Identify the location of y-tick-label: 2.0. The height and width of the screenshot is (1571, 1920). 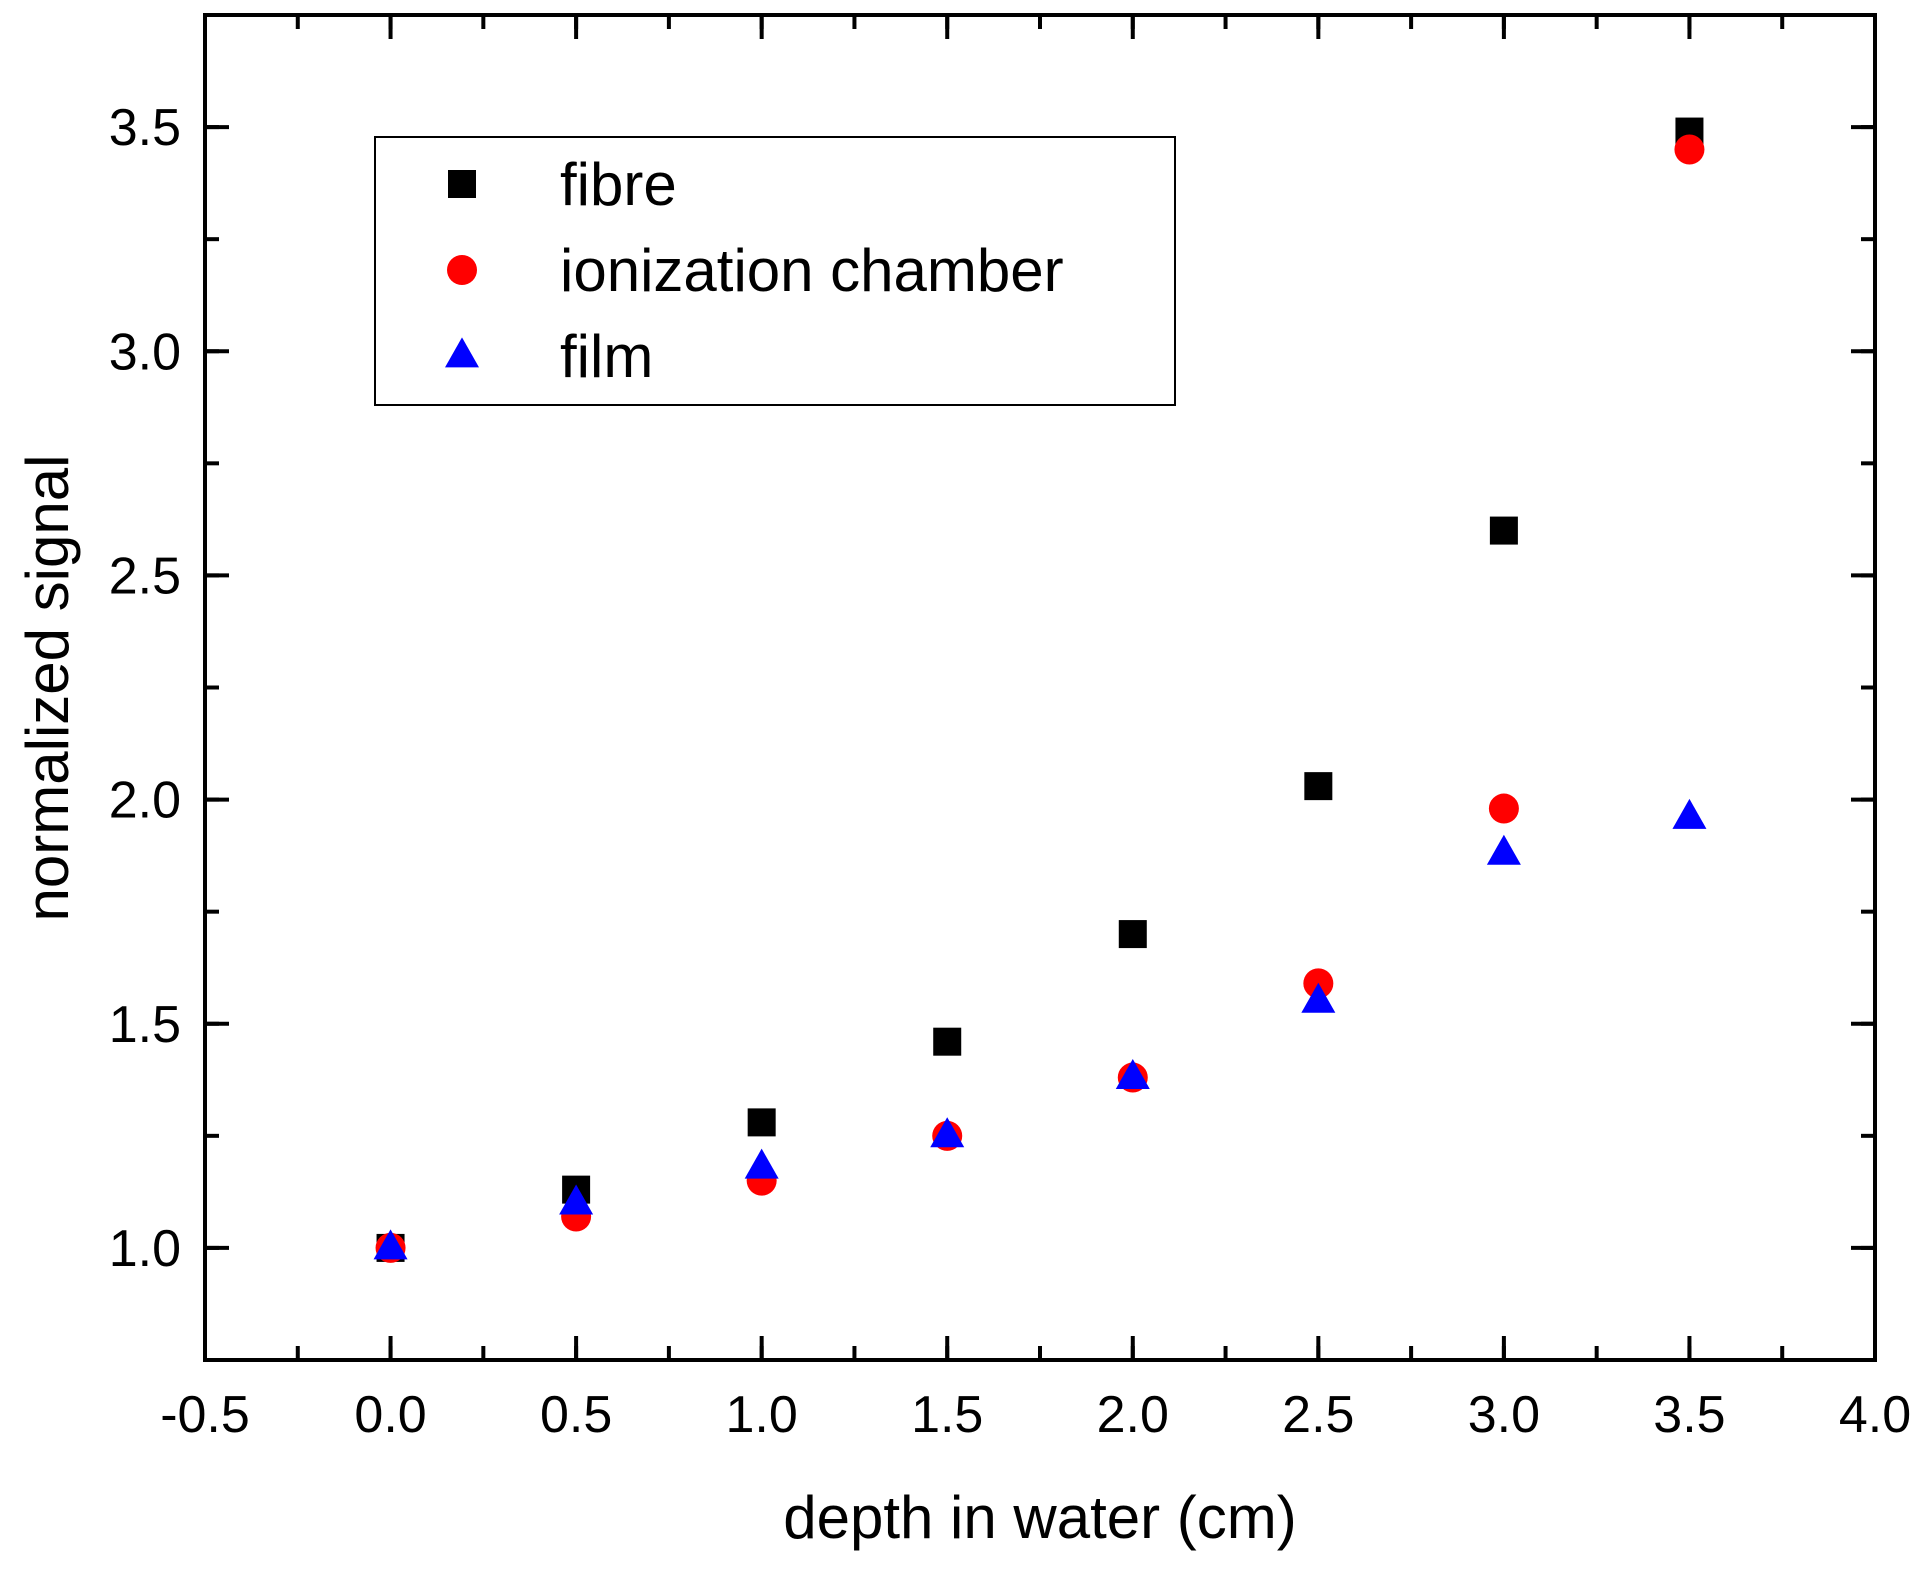
(145, 801).